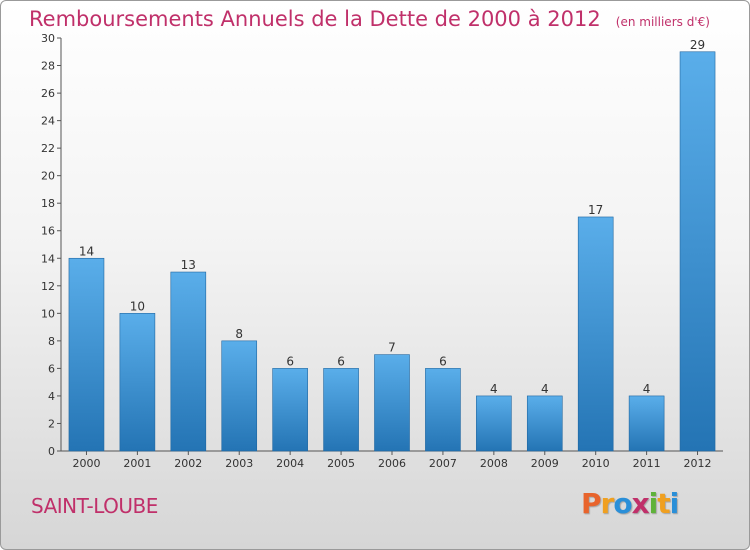 This screenshot has height=550, width=750. Describe the element at coordinates (443, 361) in the screenshot. I see `data-label-2007: 6` at that location.